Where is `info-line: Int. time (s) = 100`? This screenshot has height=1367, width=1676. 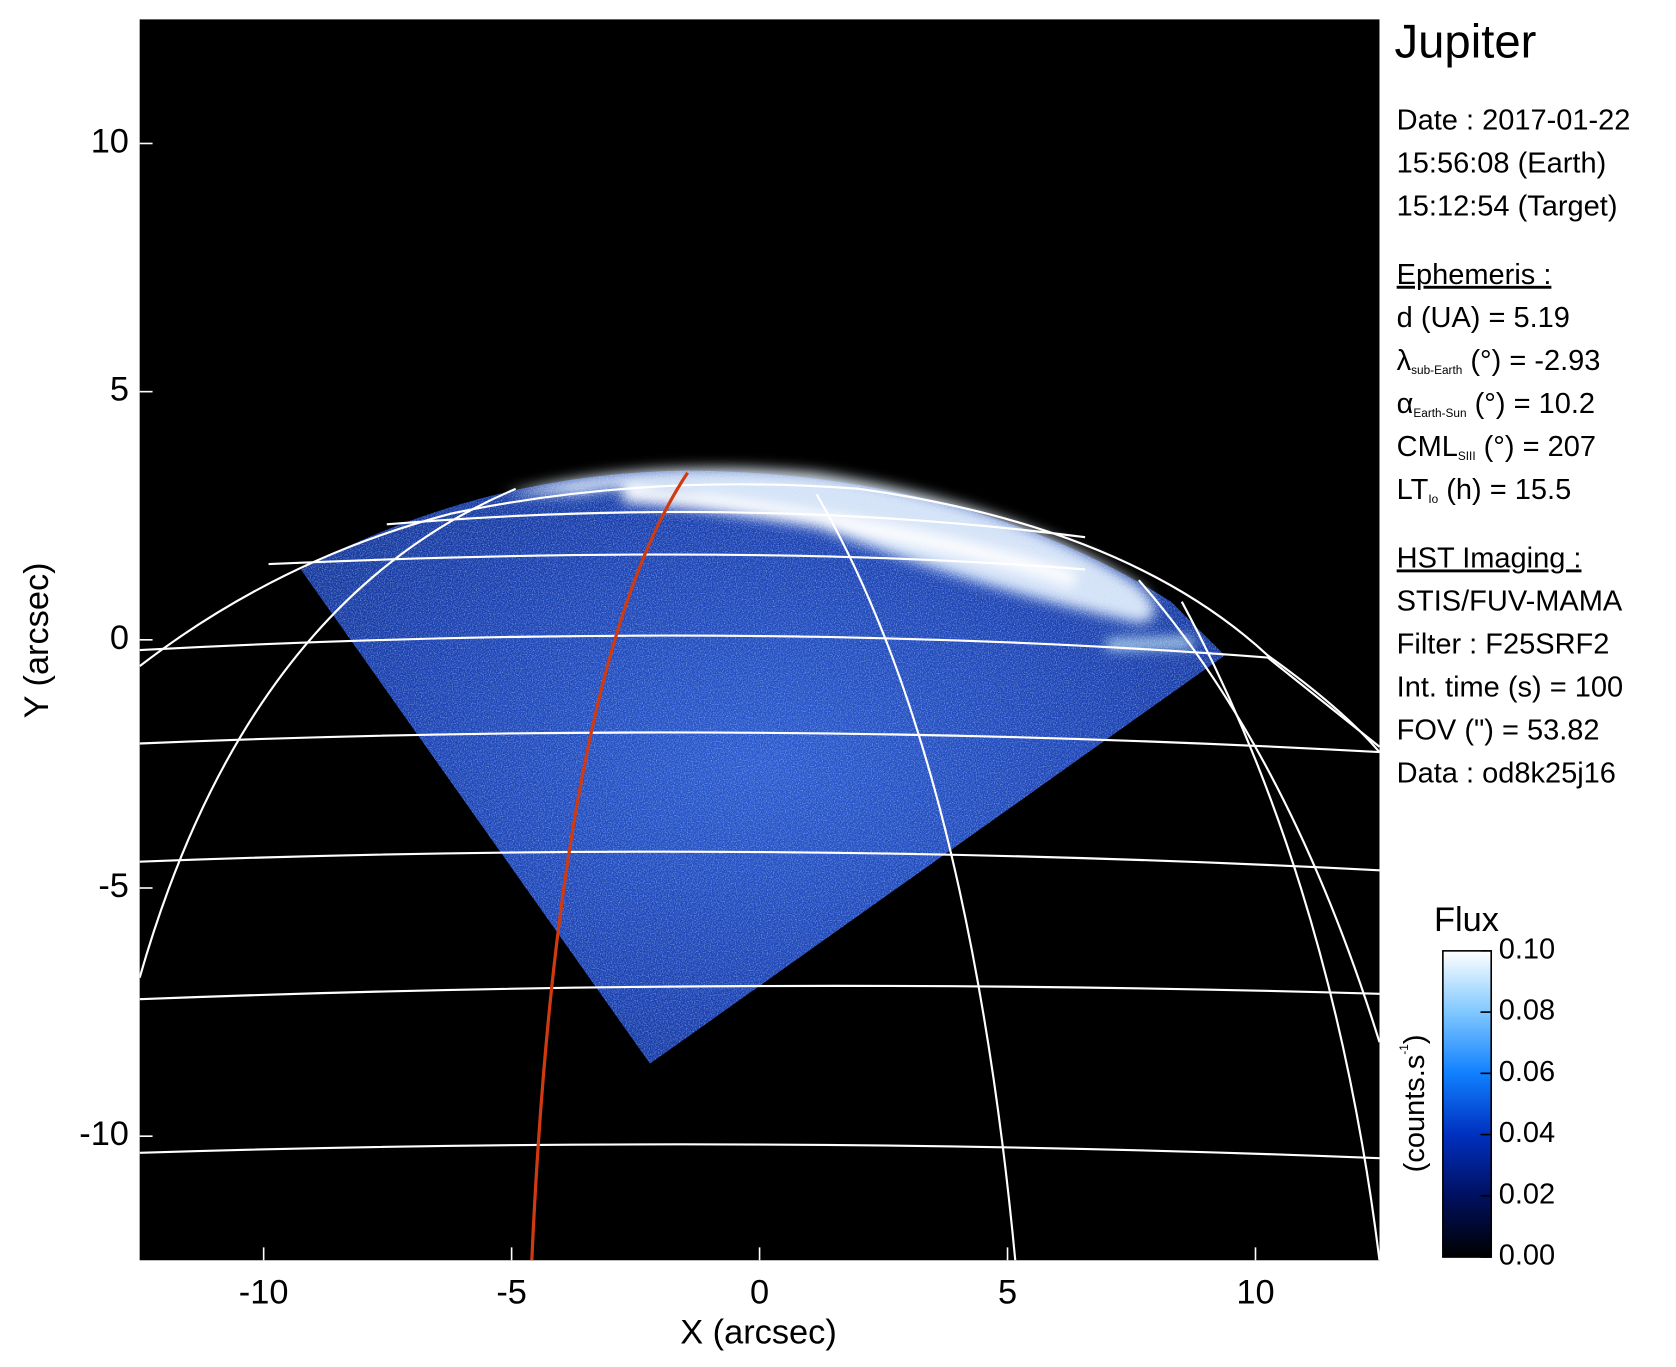
info-line: Int. time (s) = 100 is located at coordinates (1510, 687).